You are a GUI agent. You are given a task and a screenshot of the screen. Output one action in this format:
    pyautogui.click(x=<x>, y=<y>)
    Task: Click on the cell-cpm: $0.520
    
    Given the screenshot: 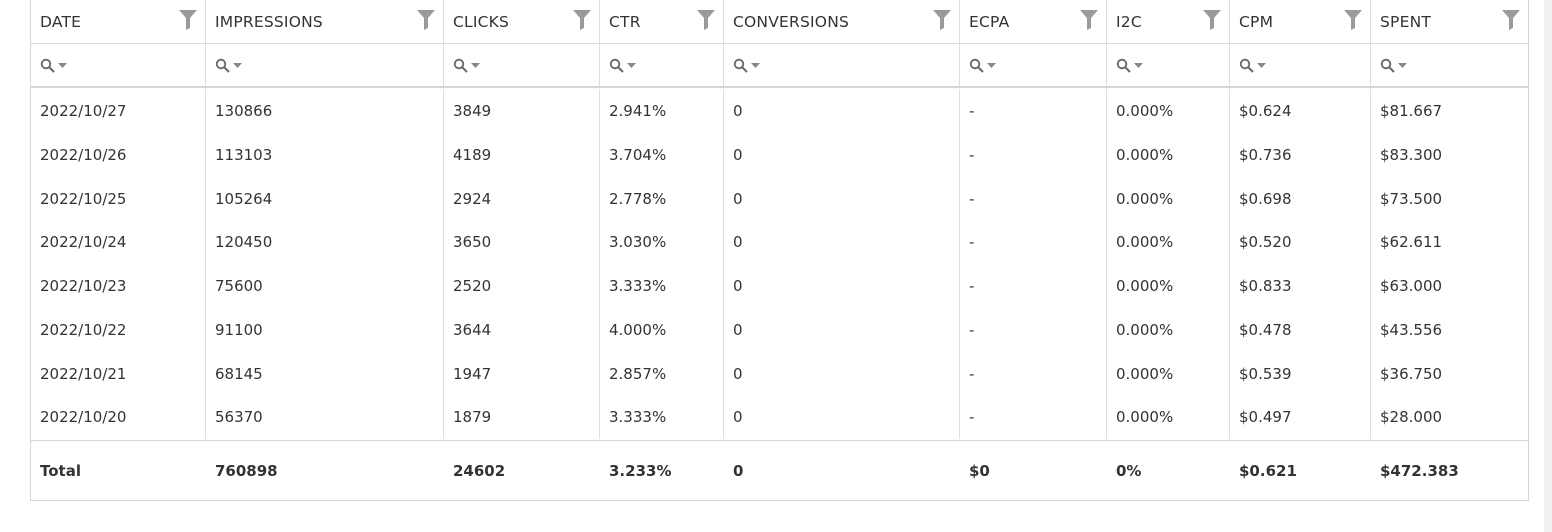 What is the action you would take?
    pyautogui.click(x=1300, y=242)
    